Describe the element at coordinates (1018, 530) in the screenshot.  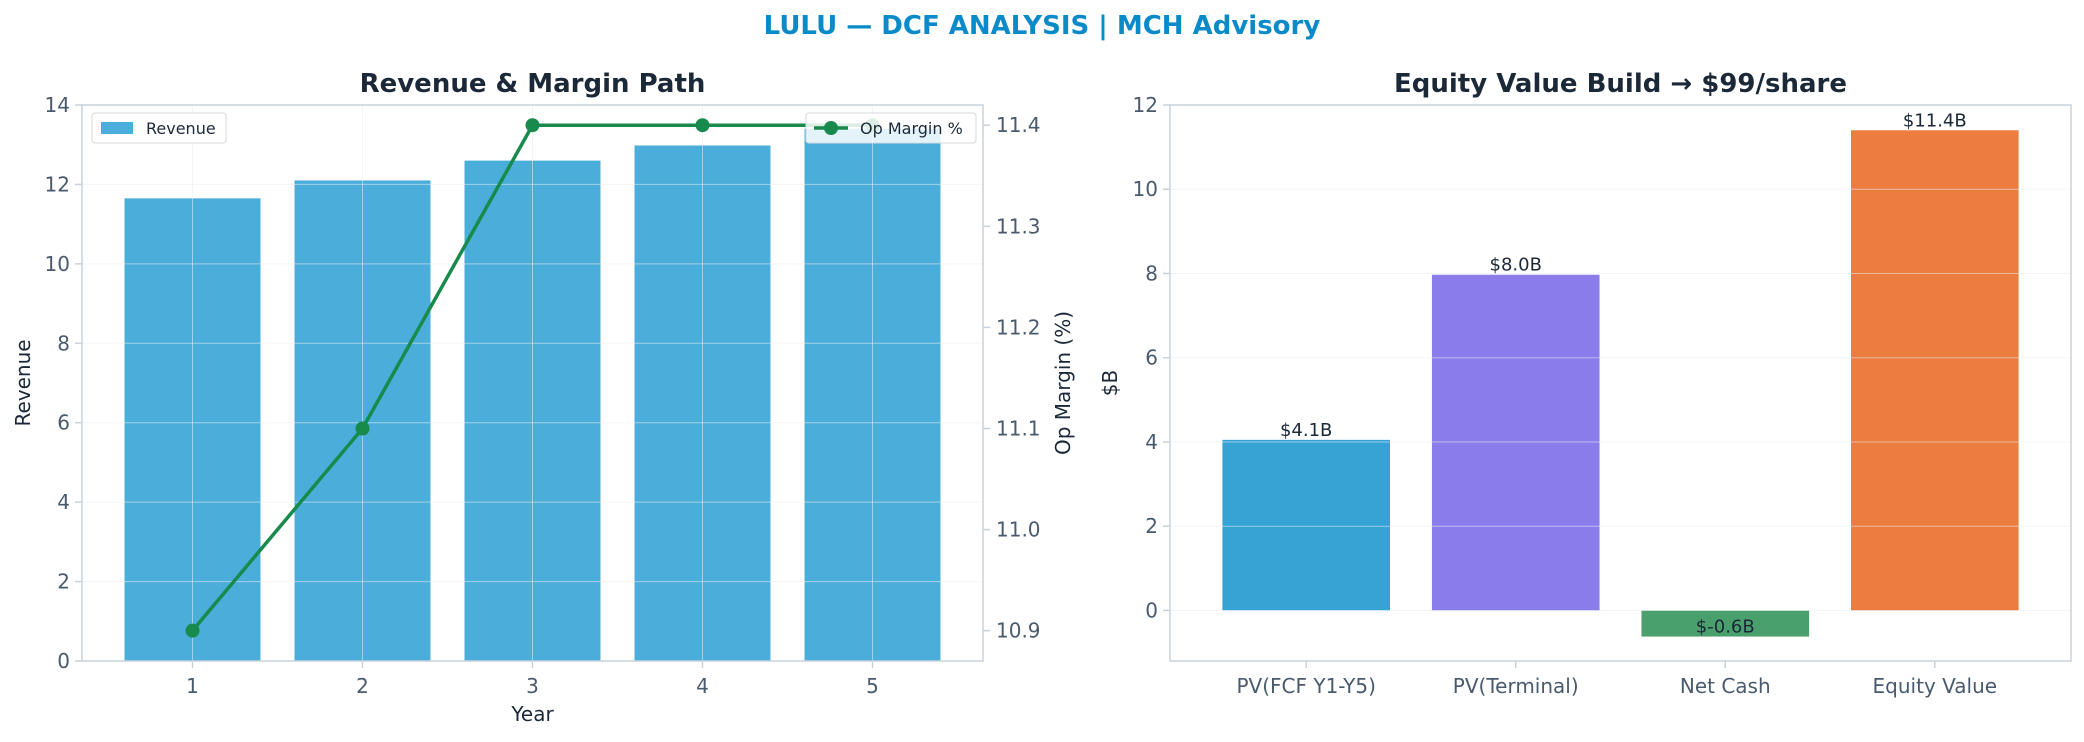
I see `y2-tick-label: 11.0` at that location.